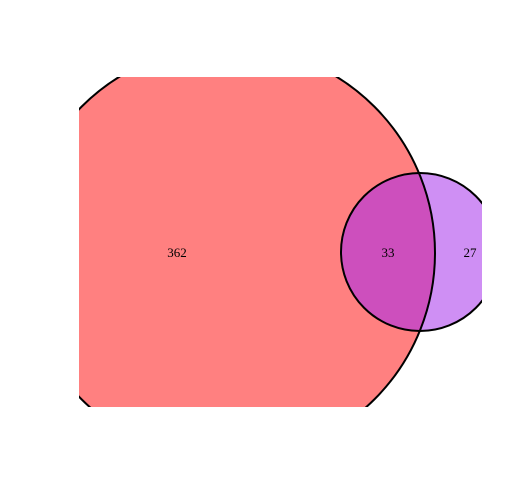  I want to click on overlap-region, so click(388, 252).